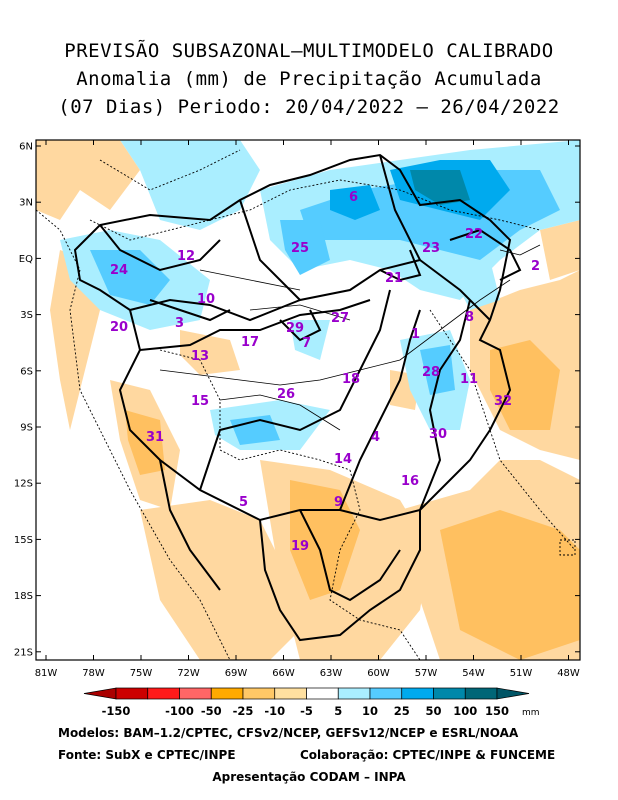 The width and height of the screenshot is (618, 800). Describe the element at coordinates (26, 147) in the screenshot. I see `lat-label: 6N` at that location.